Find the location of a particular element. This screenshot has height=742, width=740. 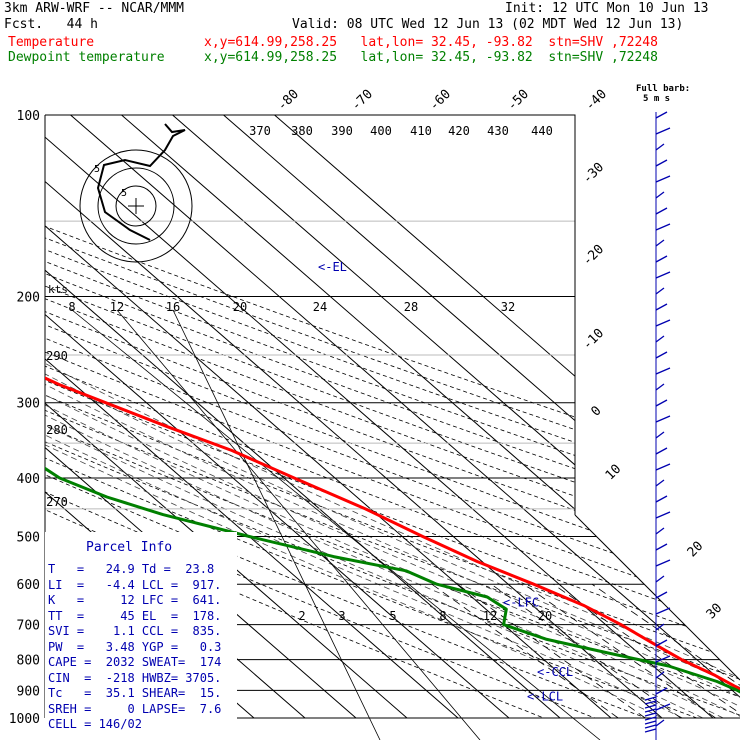

hodograph-ring-label: 32 is located at coordinates (508, 307).